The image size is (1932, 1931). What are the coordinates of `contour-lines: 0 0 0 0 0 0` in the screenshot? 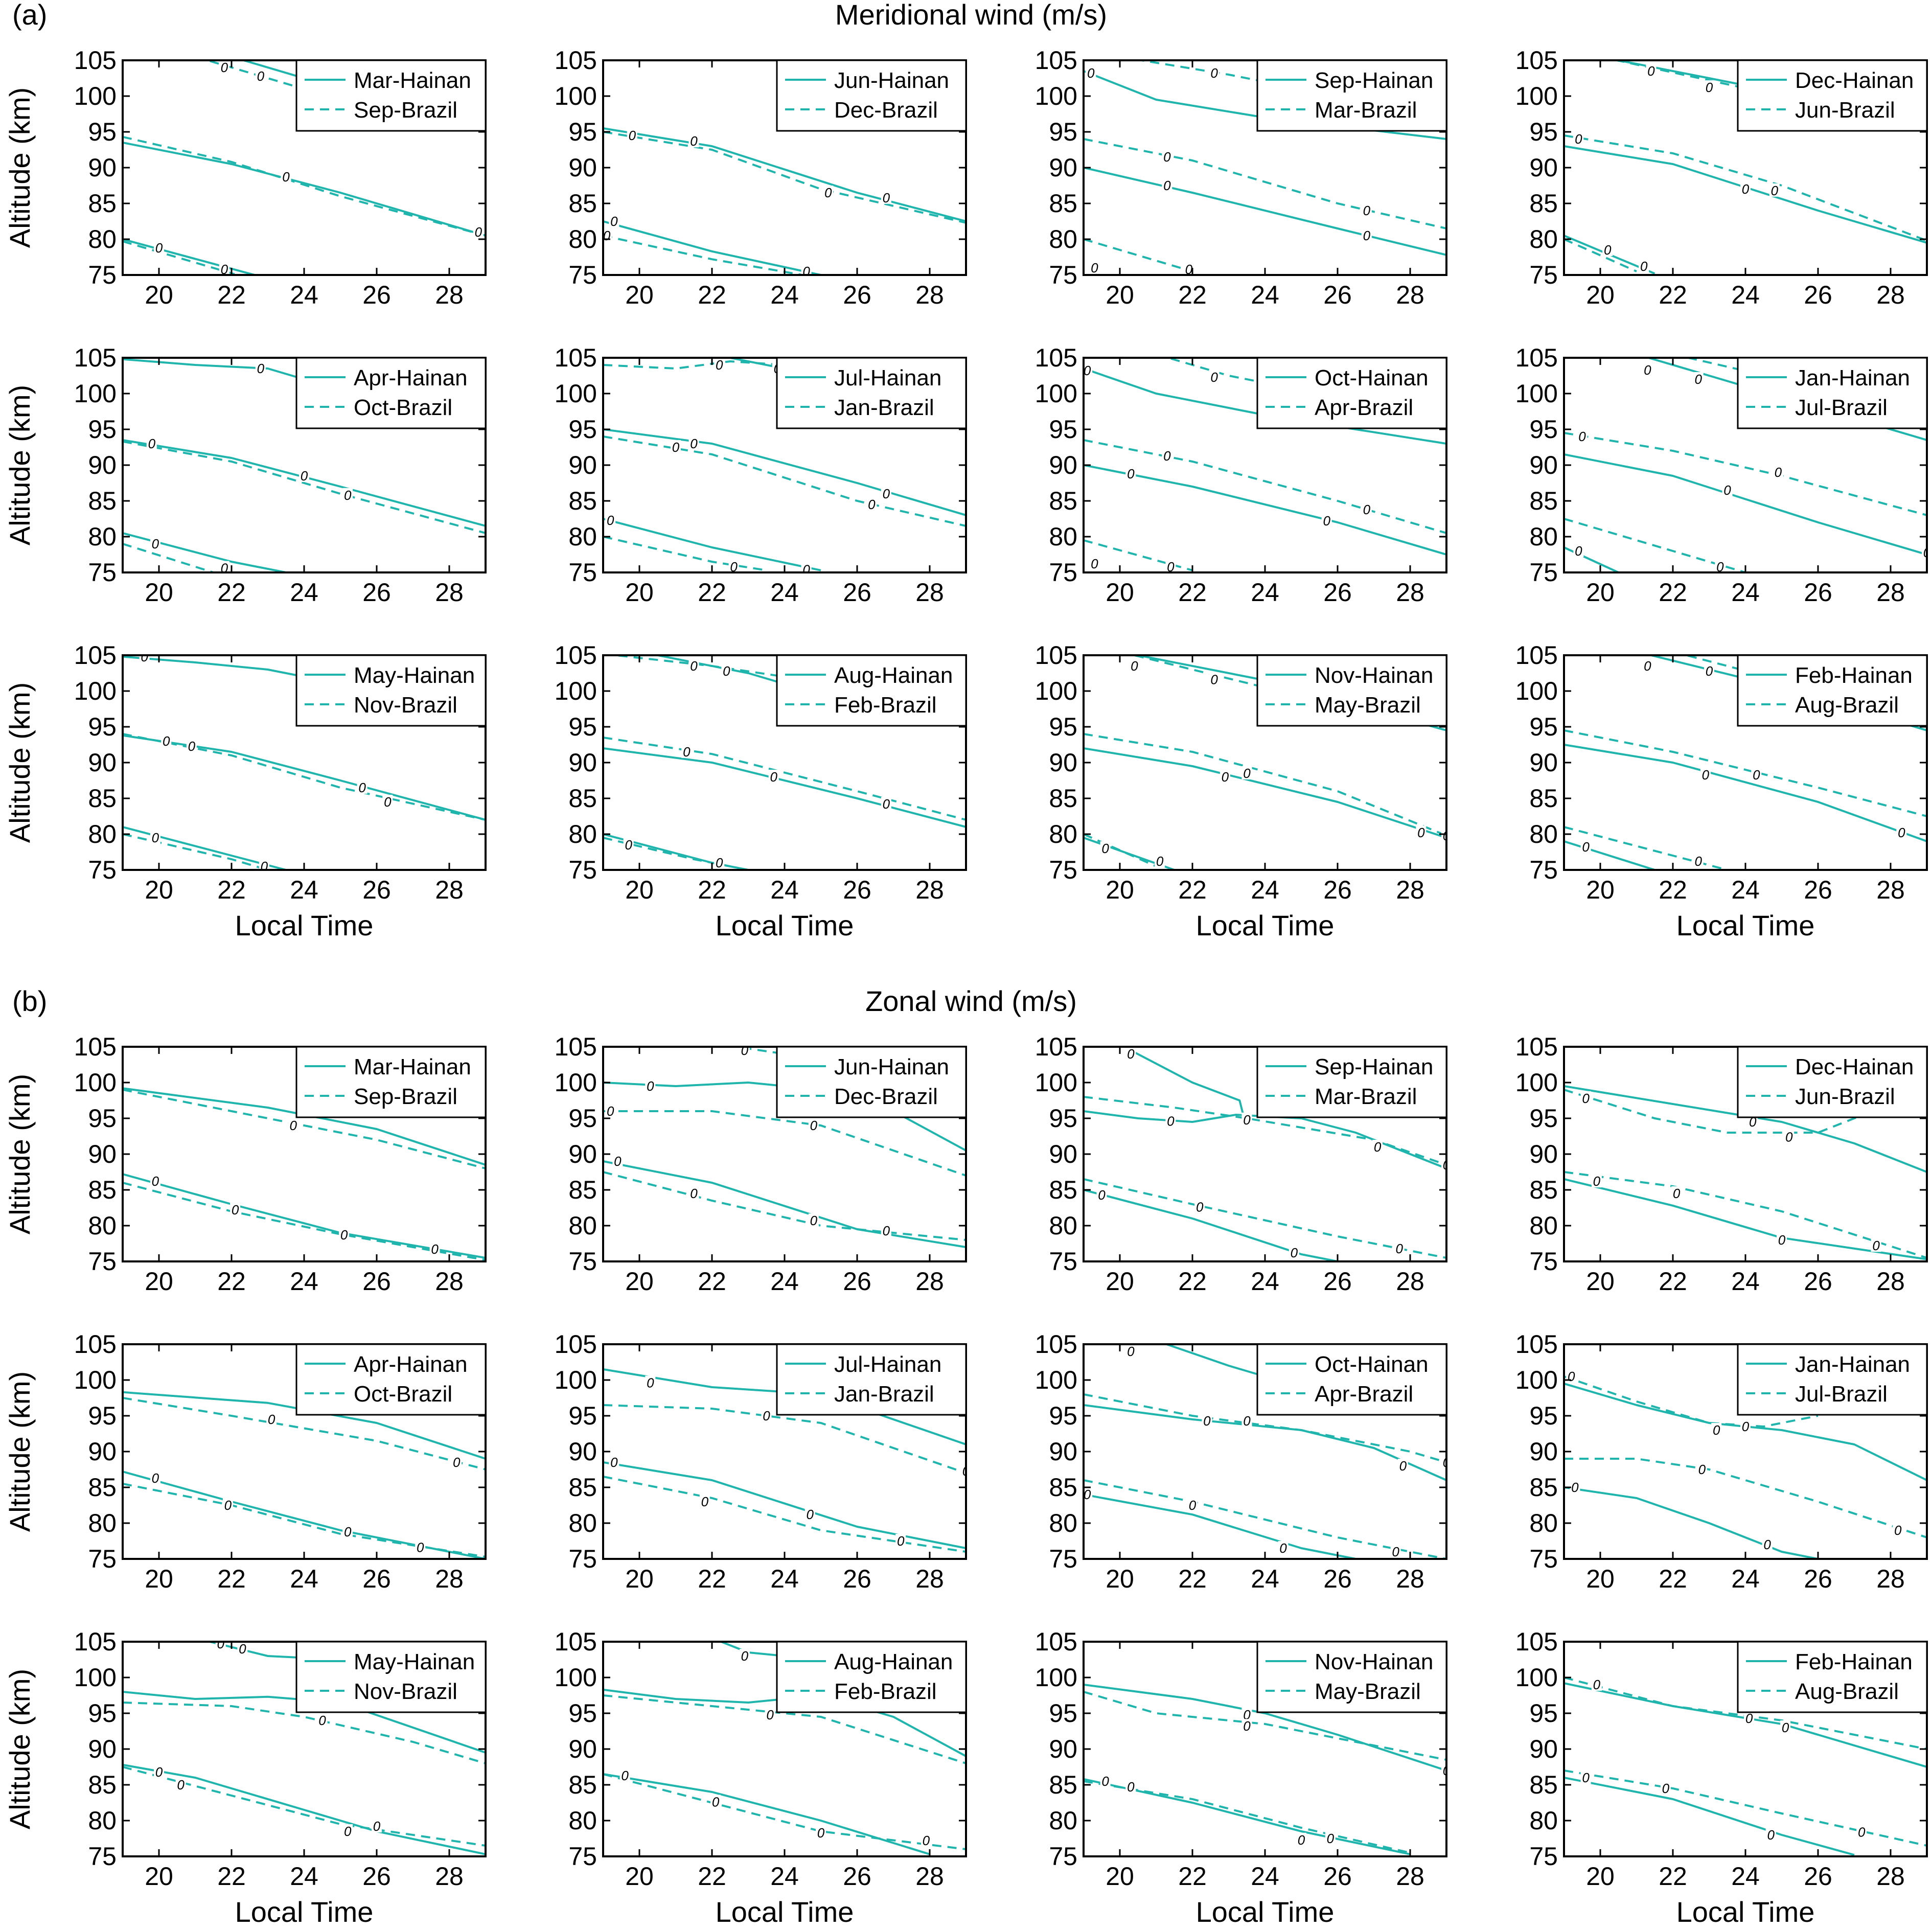 It's located at (304, 465).